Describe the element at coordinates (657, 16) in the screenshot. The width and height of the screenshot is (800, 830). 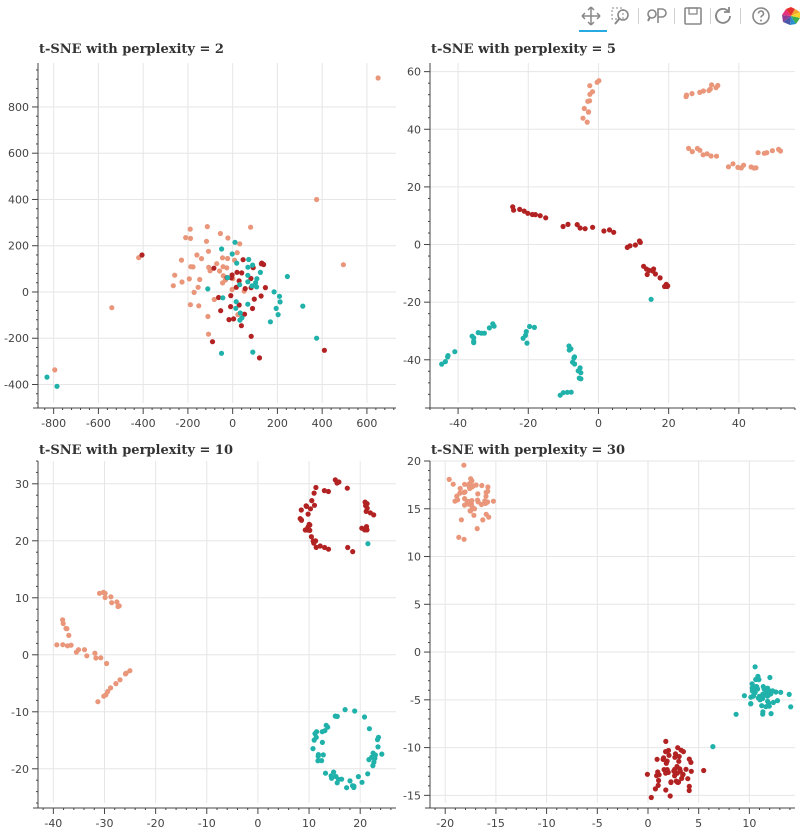
I see `wheel-zoom-tool-button` at that location.